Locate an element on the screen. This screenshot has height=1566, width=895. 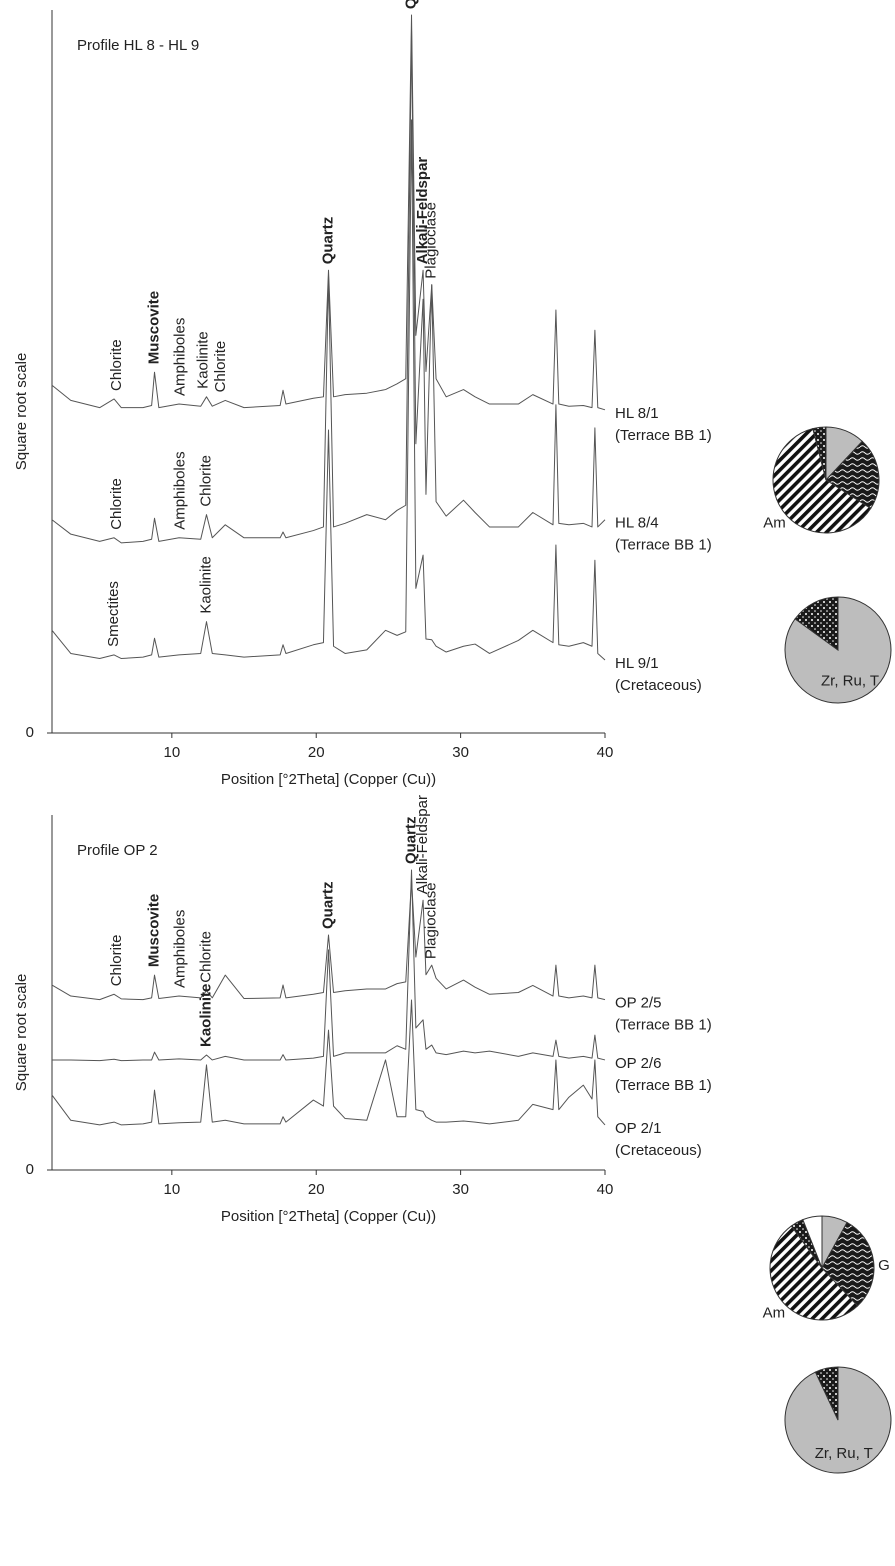
peak-label: Smectites is located at coordinates (113, 614).